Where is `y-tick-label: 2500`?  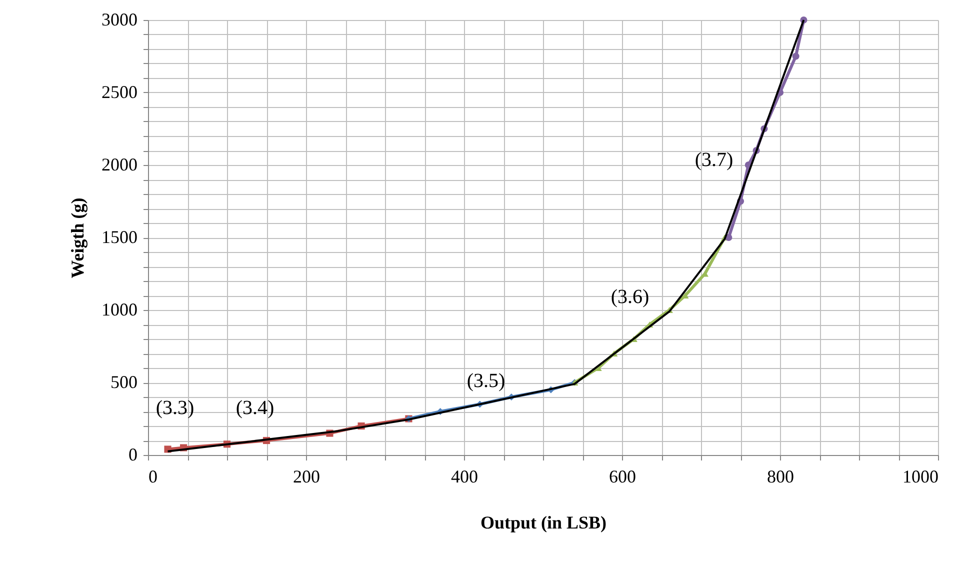
y-tick-label: 2500 is located at coordinates (120, 92).